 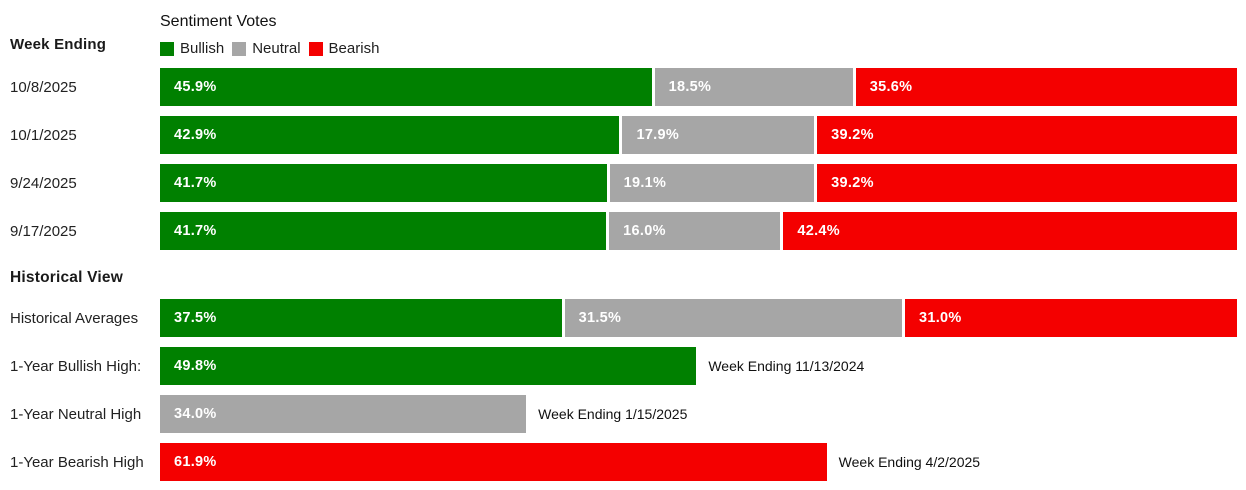 I want to click on neutral-swatch-icon, so click(x=239, y=48).